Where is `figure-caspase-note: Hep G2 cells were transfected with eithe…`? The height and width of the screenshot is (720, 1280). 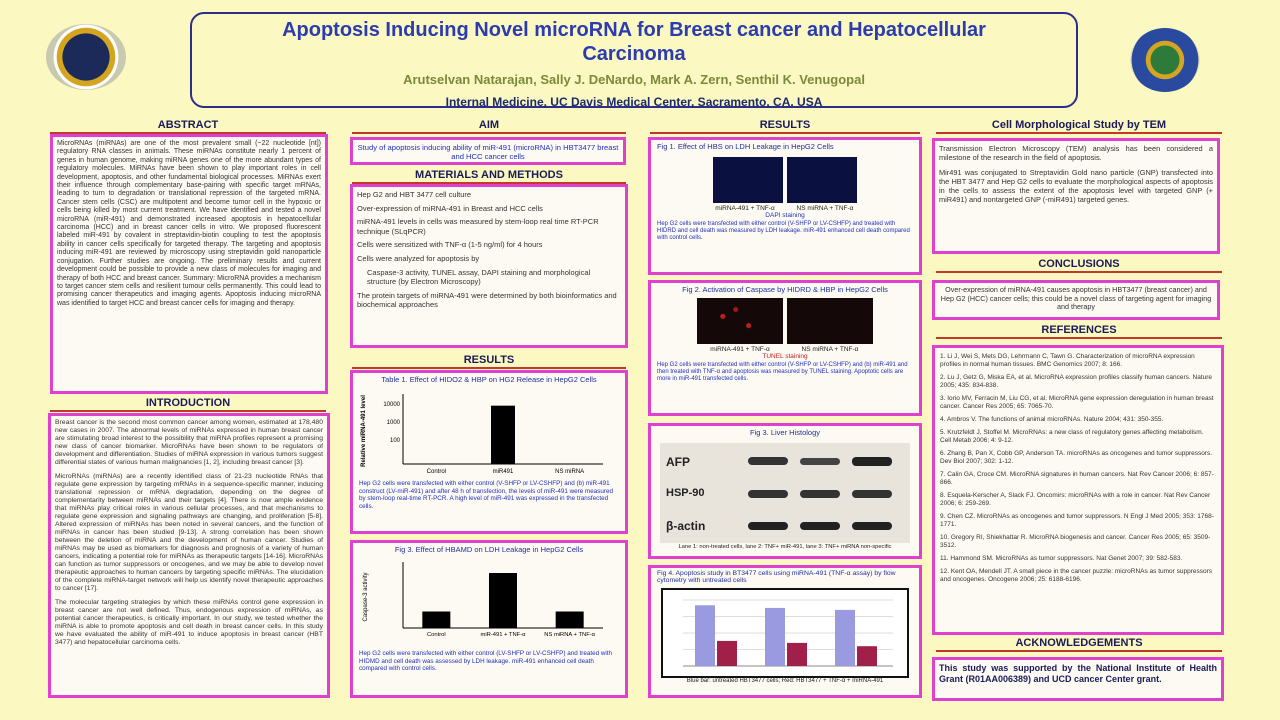
figure-caspase-note: Hep G2 cells were transfected with eithe… is located at coordinates (486, 661).